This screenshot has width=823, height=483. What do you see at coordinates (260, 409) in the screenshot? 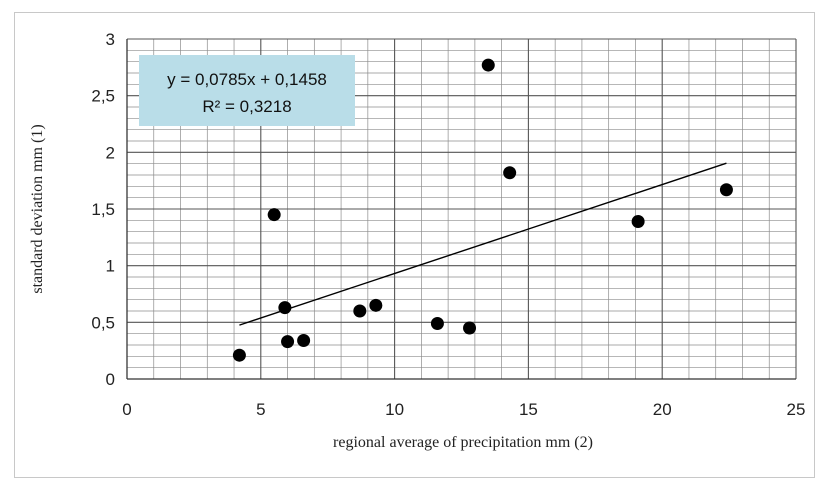
I see `x-tick-label: 5` at bounding box center [260, 409].